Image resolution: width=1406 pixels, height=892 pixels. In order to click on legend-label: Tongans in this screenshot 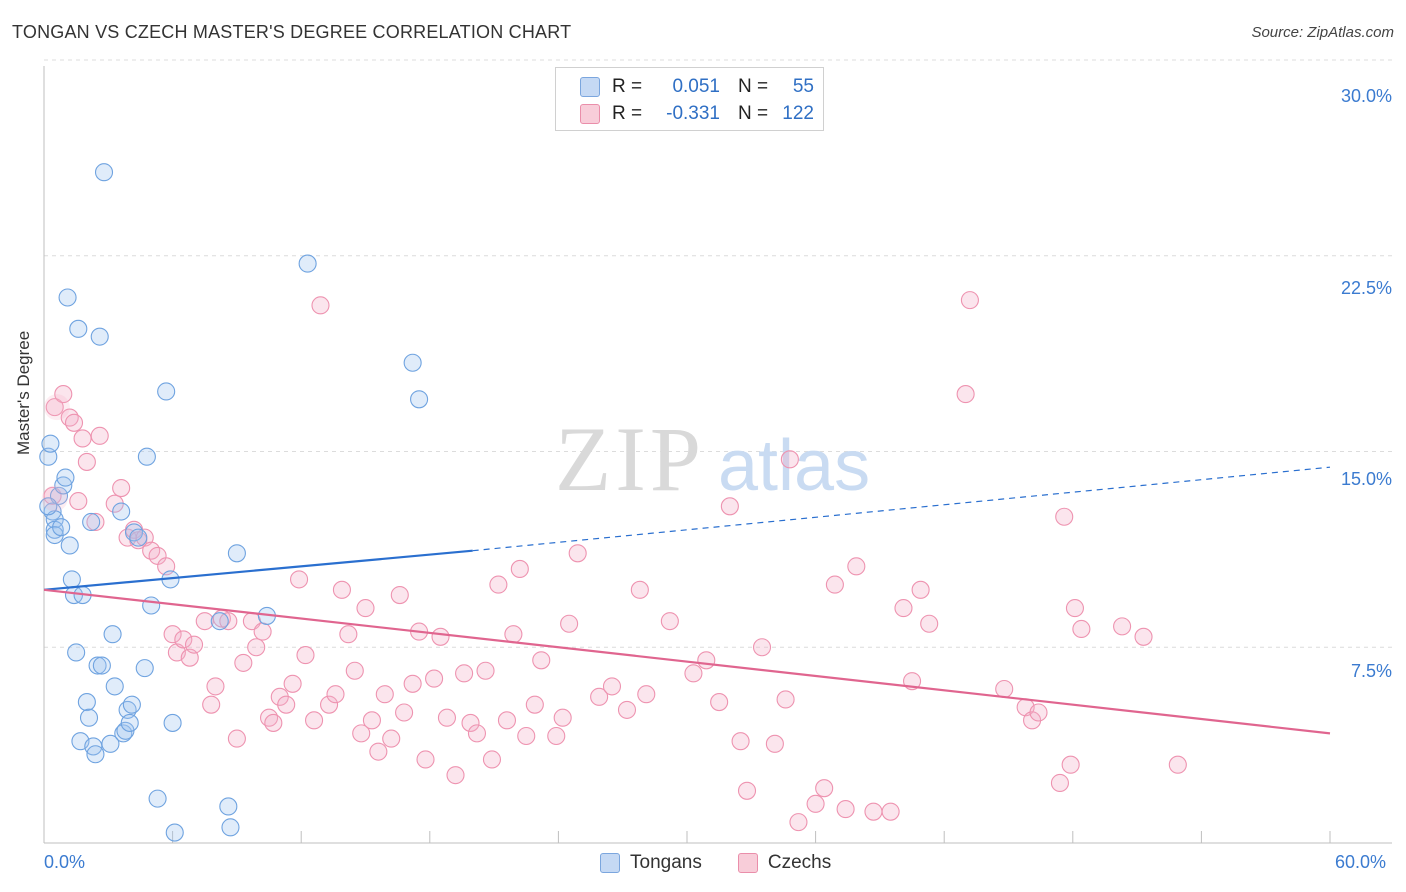, I will do `click(666, 862)`.